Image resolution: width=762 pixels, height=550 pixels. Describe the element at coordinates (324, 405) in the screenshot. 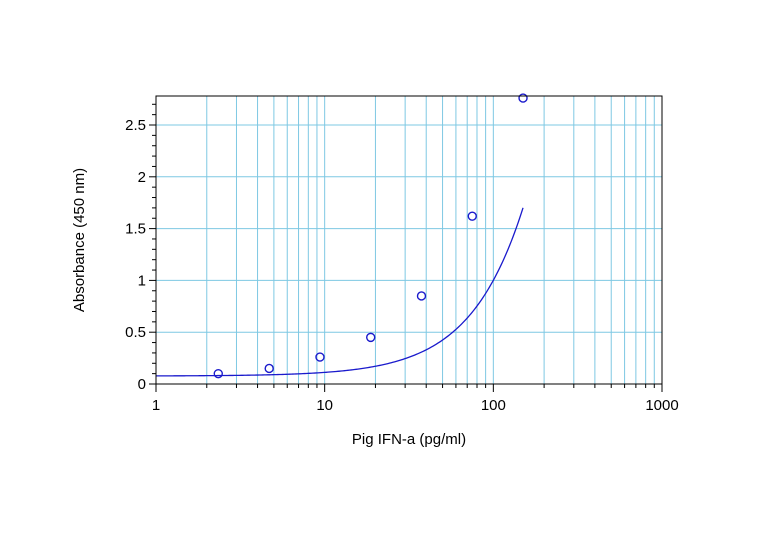

I see `x-tick-label: 10` at that location.